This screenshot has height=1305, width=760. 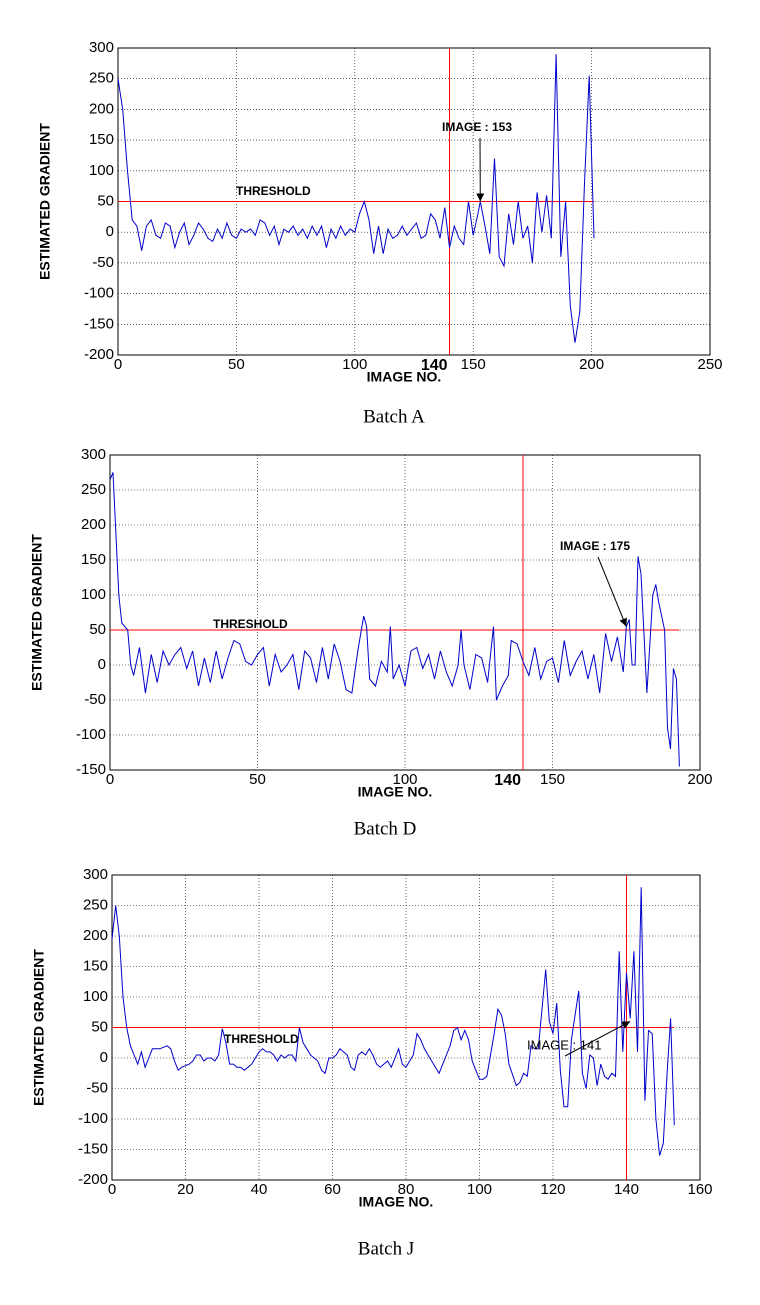 I want to click on x-tick-label: 140, so click(x=626, y=1189).